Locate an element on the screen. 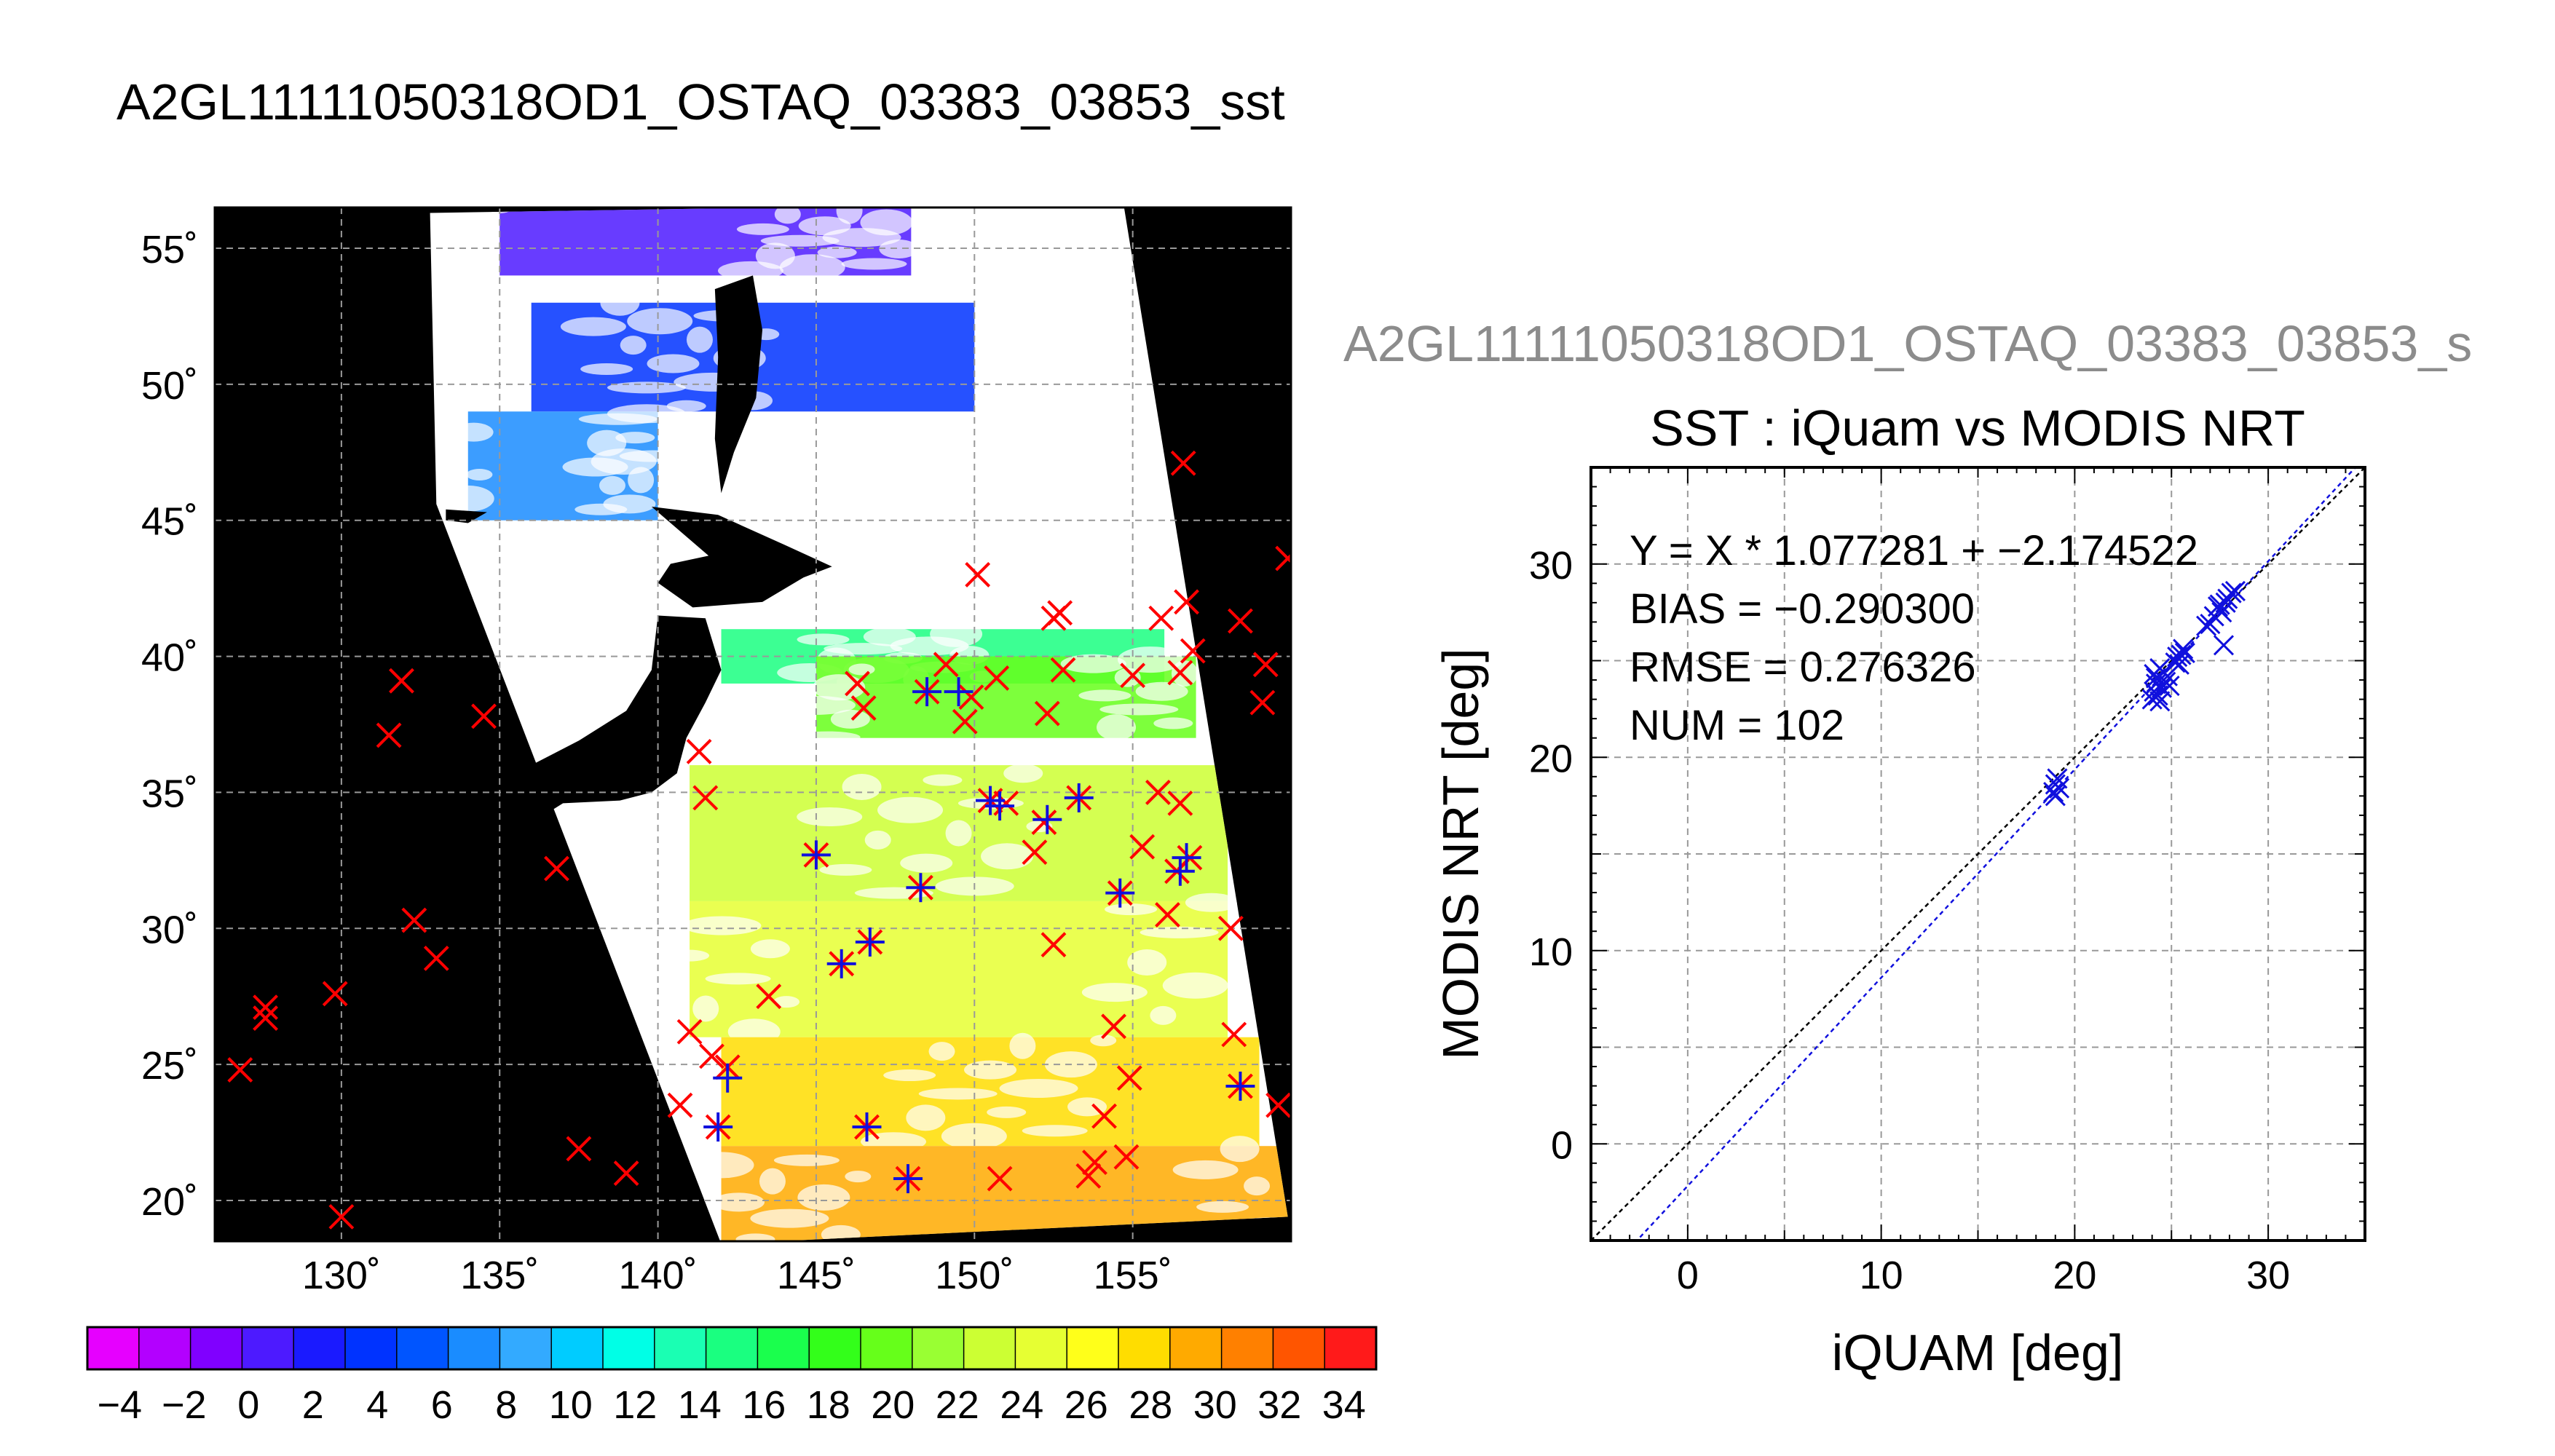  scatter-file-title: A2GL11111050318OD1_OSTAQ_03383_03853_s is located at coordinates (1908, 343).